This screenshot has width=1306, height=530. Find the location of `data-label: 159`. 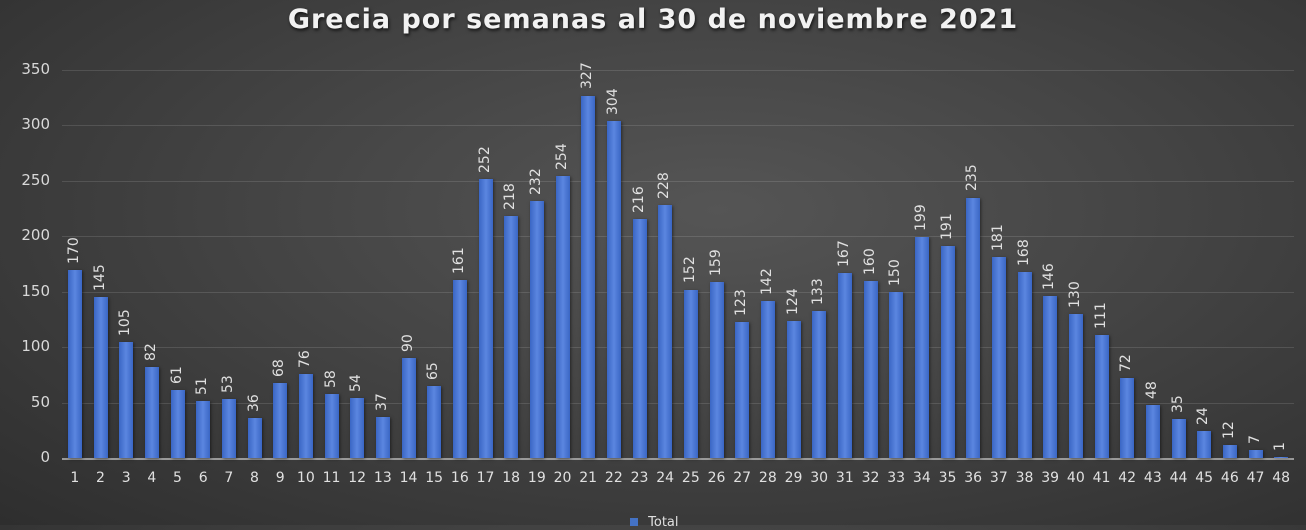

data-label: 159 is located at coordinates (715, 262).